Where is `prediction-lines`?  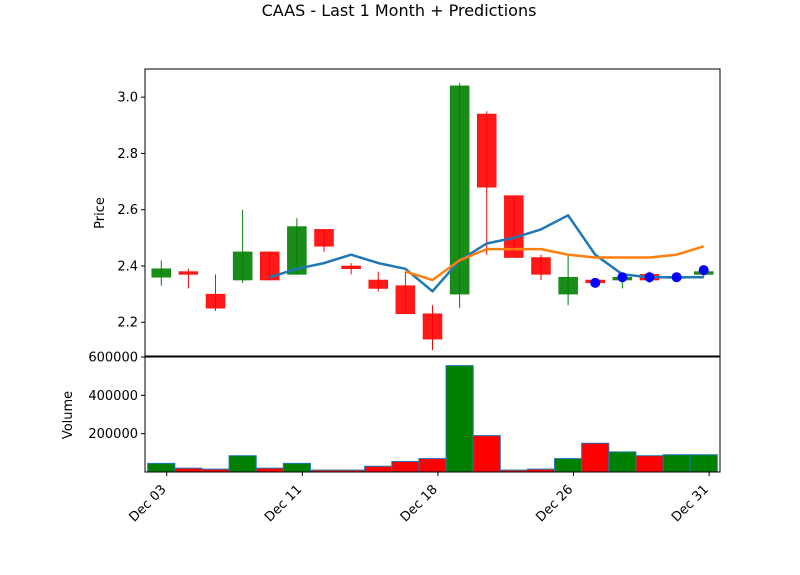 prediction-lines is located at coordinates (487, 253).